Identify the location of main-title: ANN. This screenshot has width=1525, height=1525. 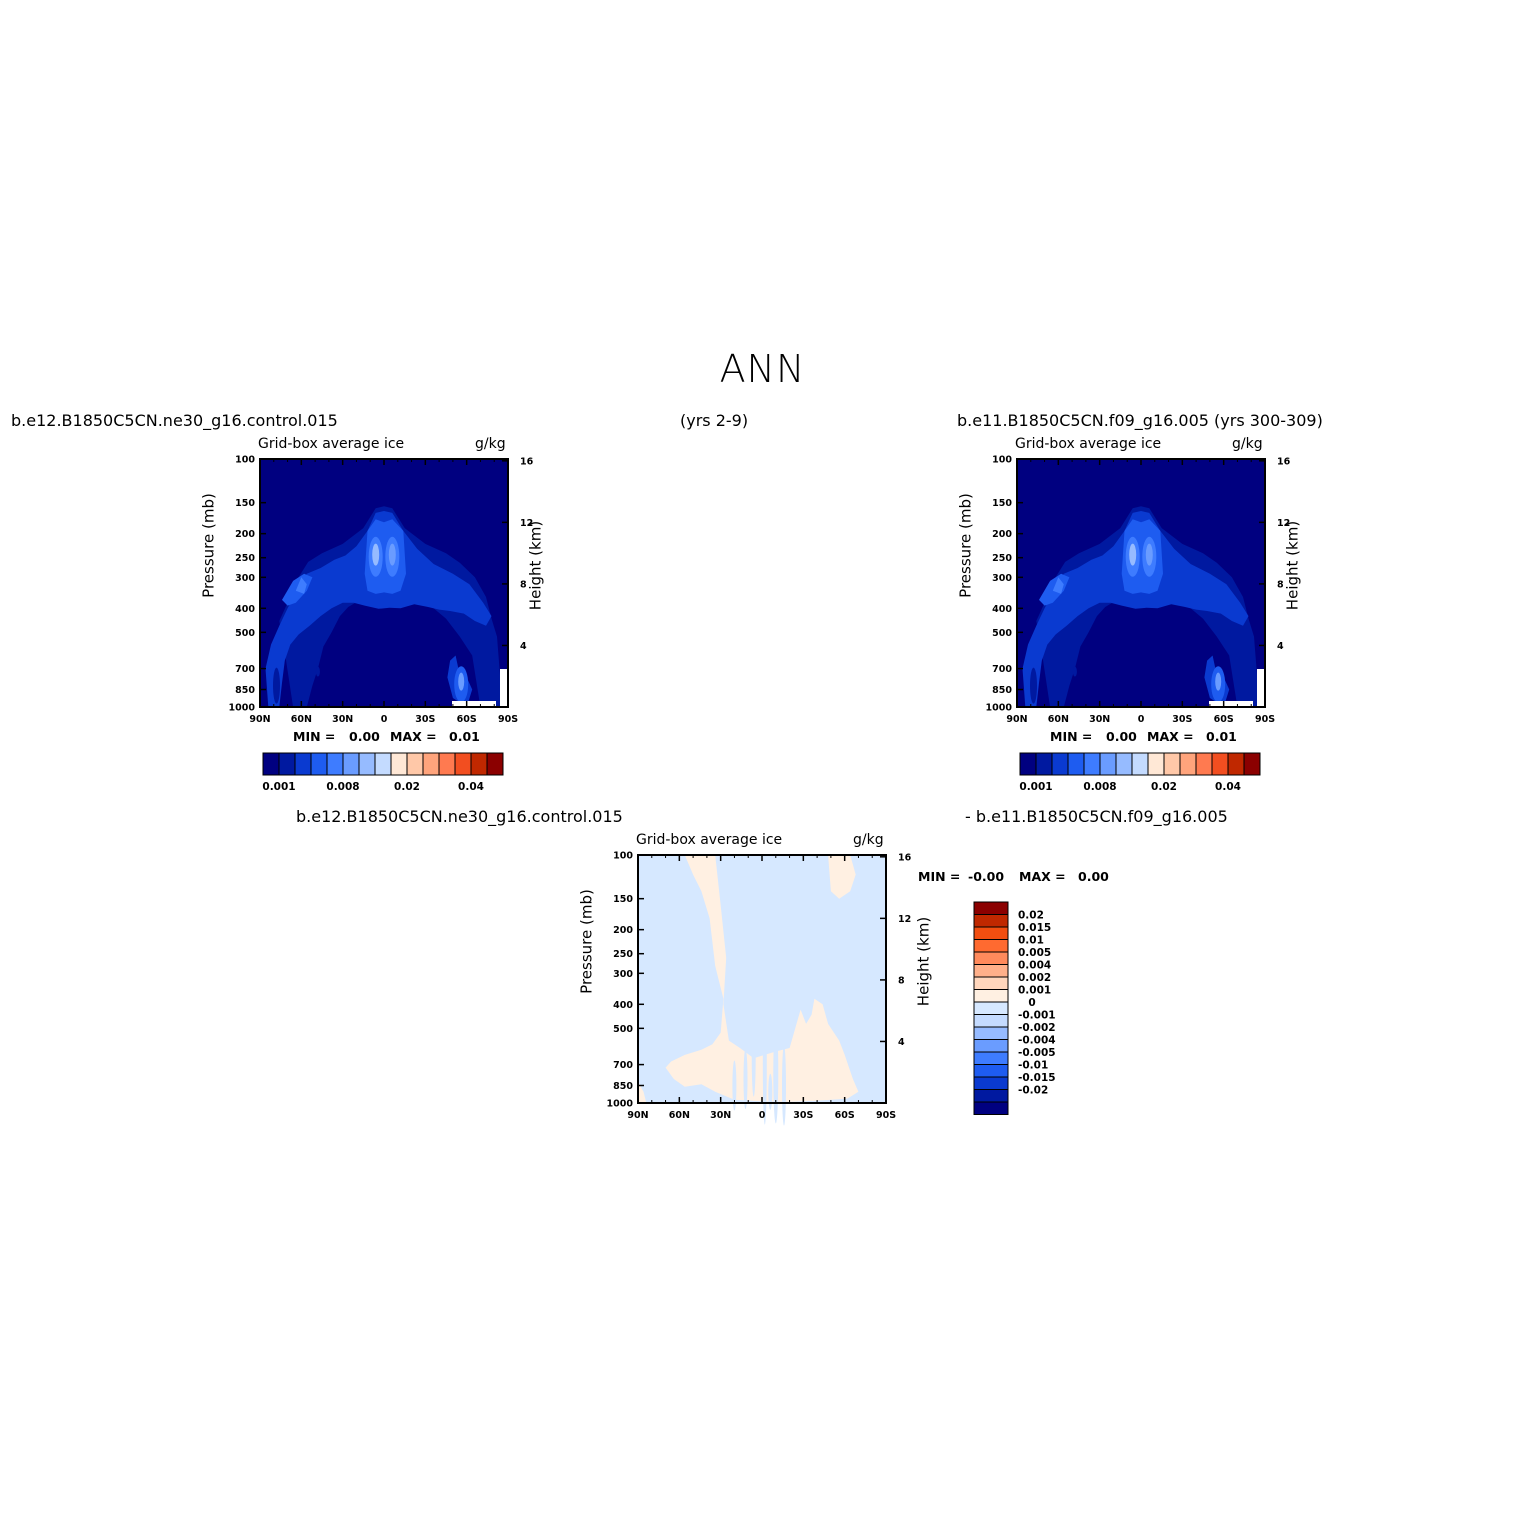
(762, 369).